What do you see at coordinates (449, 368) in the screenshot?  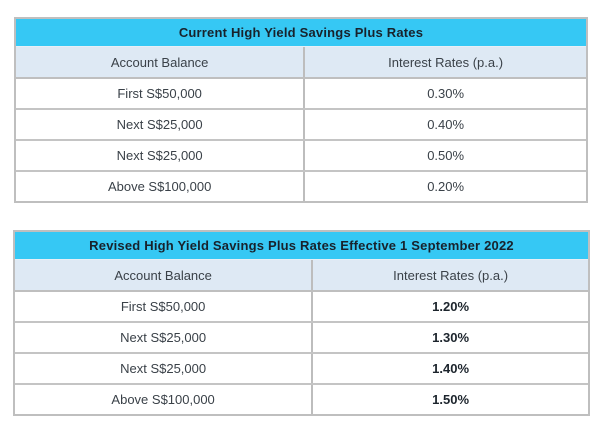 I see `rate-cell: 1.40%` at bounding box center [449, 368].